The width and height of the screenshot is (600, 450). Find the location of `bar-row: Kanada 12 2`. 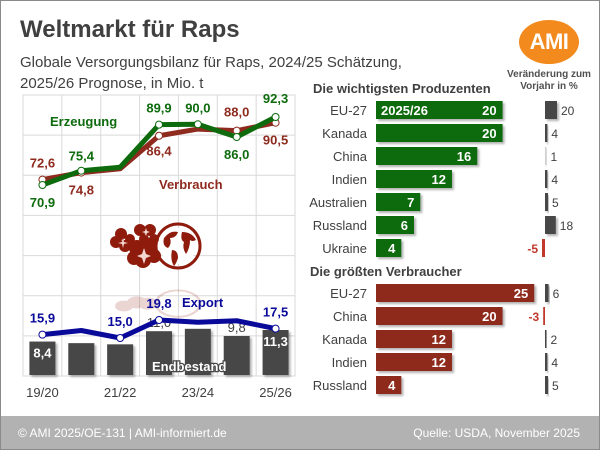

bar-row: Kanada 12 2 is located at coordinates (440, 339).